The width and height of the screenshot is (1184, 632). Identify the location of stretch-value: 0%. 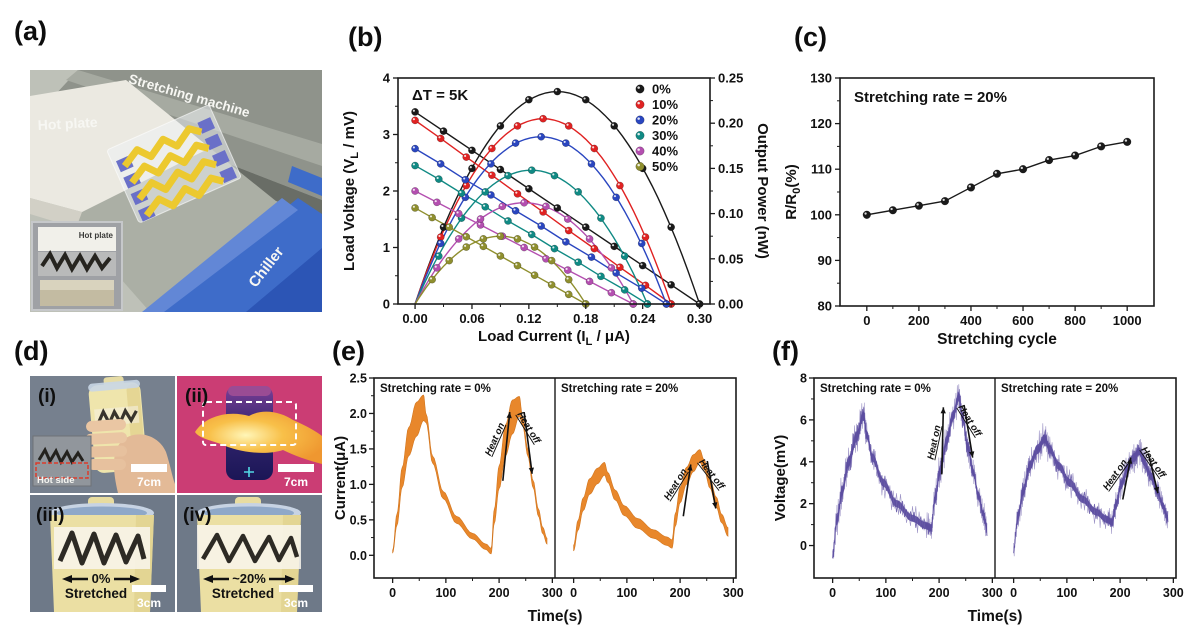
(101, 578).